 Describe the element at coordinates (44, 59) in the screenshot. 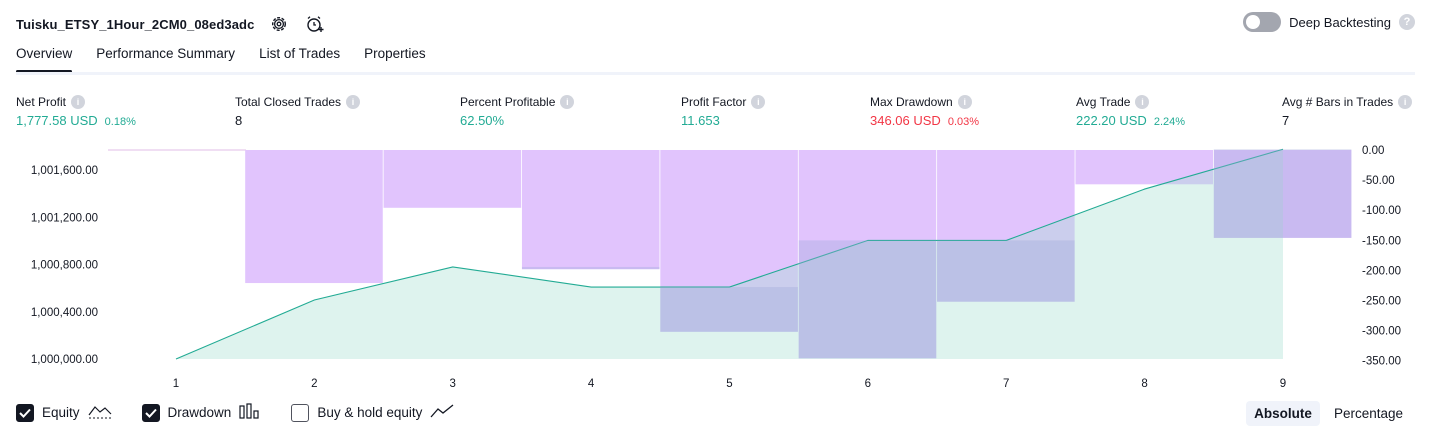

I see `tab-overview: Overview` at that location.